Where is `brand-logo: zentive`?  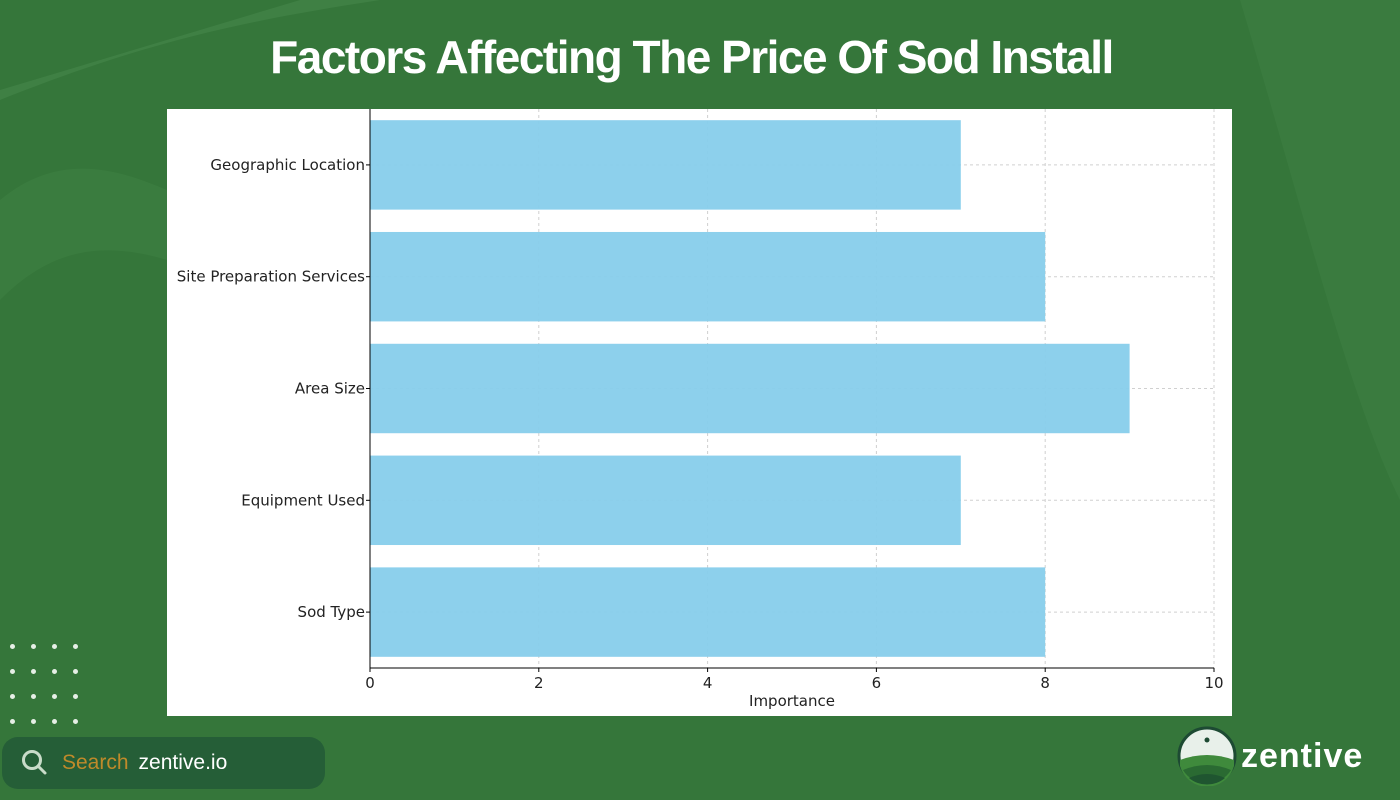 brand-logo: zentive is located at coordinates (1270, 756).